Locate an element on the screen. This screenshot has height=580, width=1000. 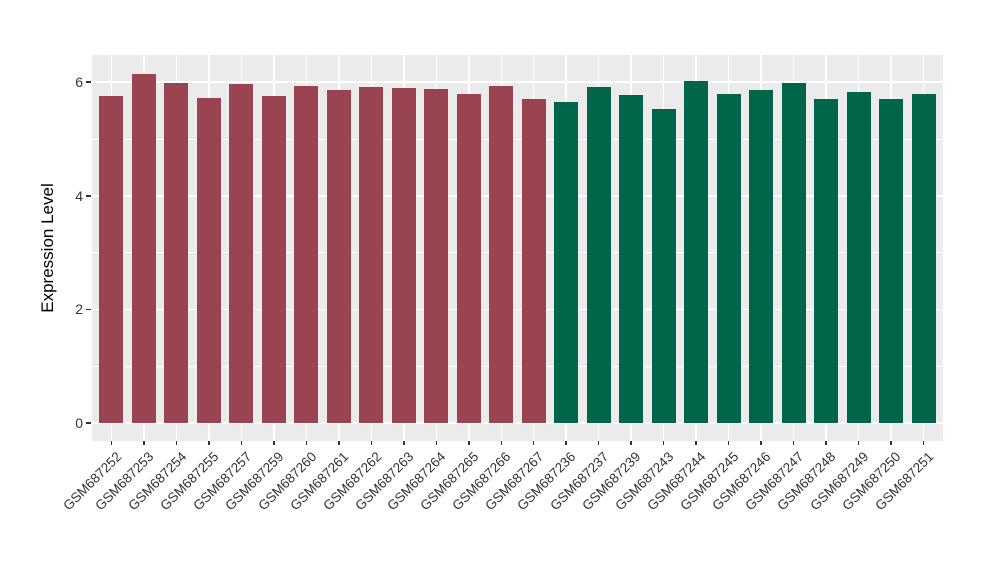
y-axis-tick-label: 2 is located at coordinates (79, 309).